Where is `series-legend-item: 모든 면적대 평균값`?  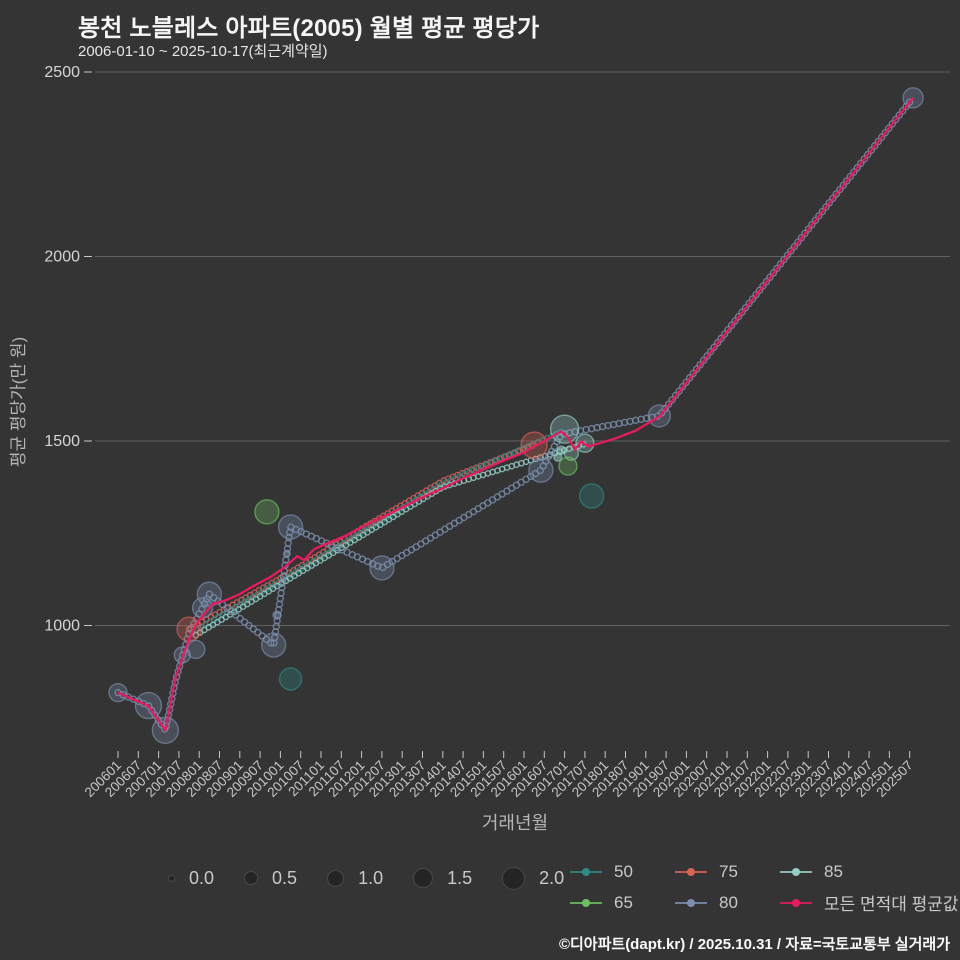
series-legend-item: 모든 면적대 평균값 is located at coordinates (869, 902).